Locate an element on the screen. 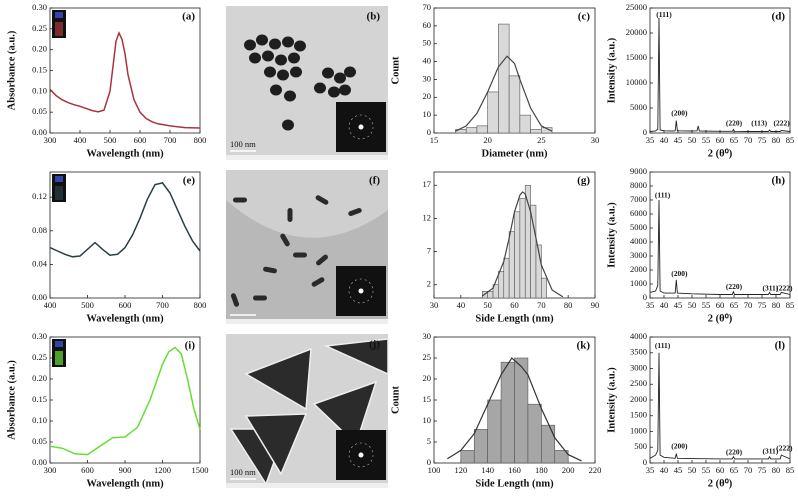  x-tick-label: 35 is located at coordinates (650, 140).